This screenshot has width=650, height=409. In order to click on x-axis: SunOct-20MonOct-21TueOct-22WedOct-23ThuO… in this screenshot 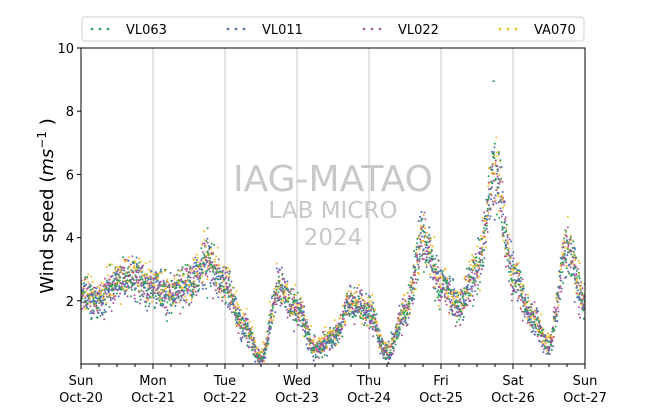, I will do `click(333, 385)`.